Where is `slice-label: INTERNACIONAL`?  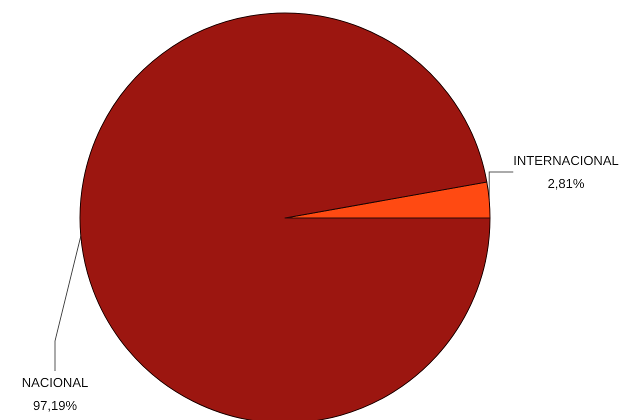
slice-label: INTERNACIONAL is located at coordinates (566, 160).